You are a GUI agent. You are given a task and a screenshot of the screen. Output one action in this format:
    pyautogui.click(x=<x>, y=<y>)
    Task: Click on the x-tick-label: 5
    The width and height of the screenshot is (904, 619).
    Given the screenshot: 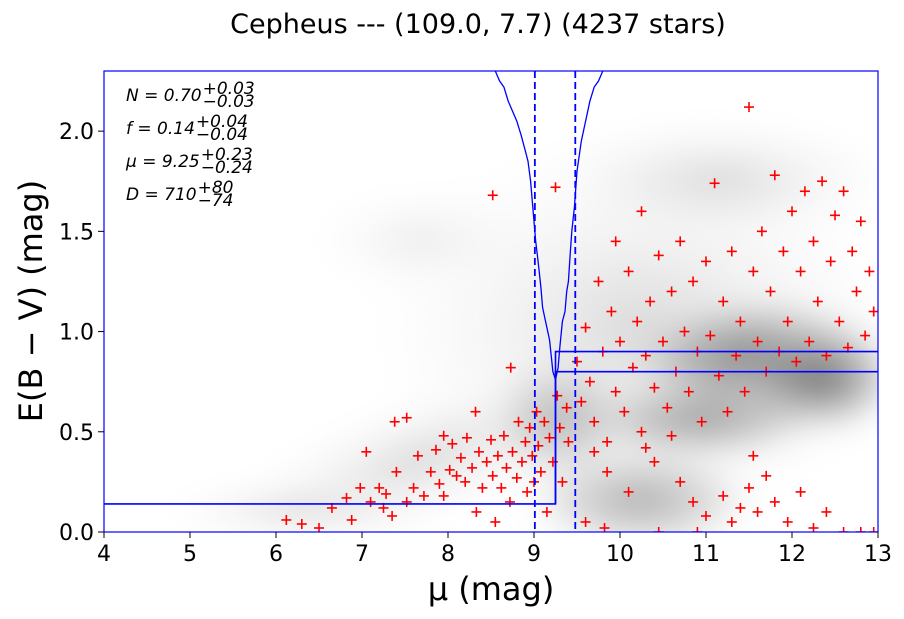 What is the action you would take?
    pyautogui.click(x=190, y=554)
    